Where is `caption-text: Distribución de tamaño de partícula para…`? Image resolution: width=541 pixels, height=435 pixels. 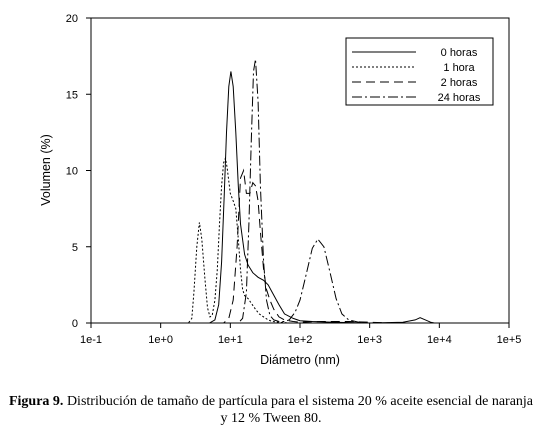
caption-text: Distribución de tamaño de partícula para… is located at coordinates (300, 410).